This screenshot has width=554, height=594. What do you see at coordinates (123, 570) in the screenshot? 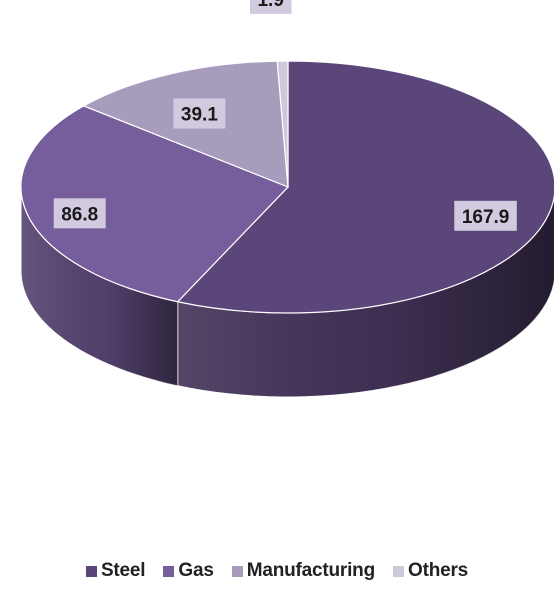
I see `legend-label: Steel` at bounding box center [123, 570].